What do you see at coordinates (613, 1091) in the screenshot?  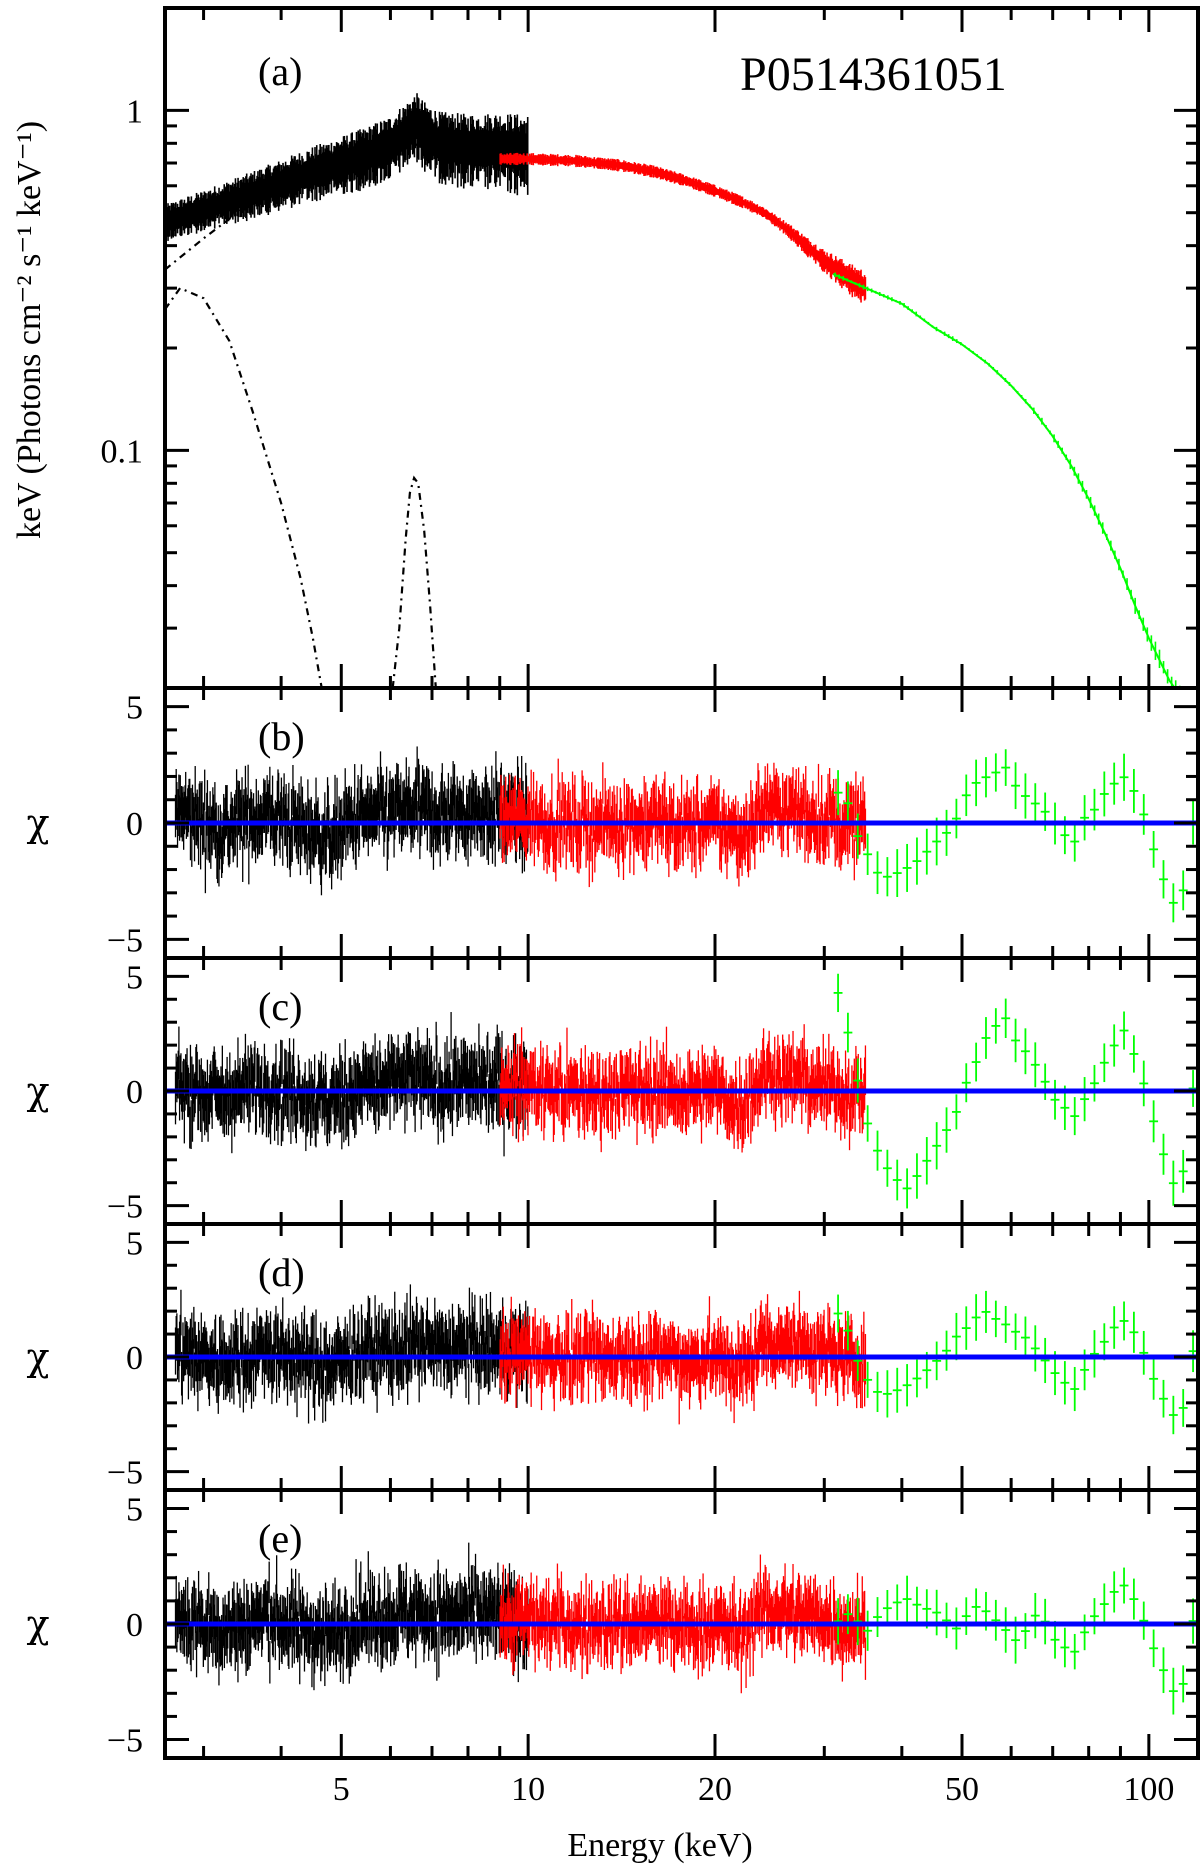 I see `residual-panel-c: 5 0 −5 (c) χ` at bounding box center [613, 1091].